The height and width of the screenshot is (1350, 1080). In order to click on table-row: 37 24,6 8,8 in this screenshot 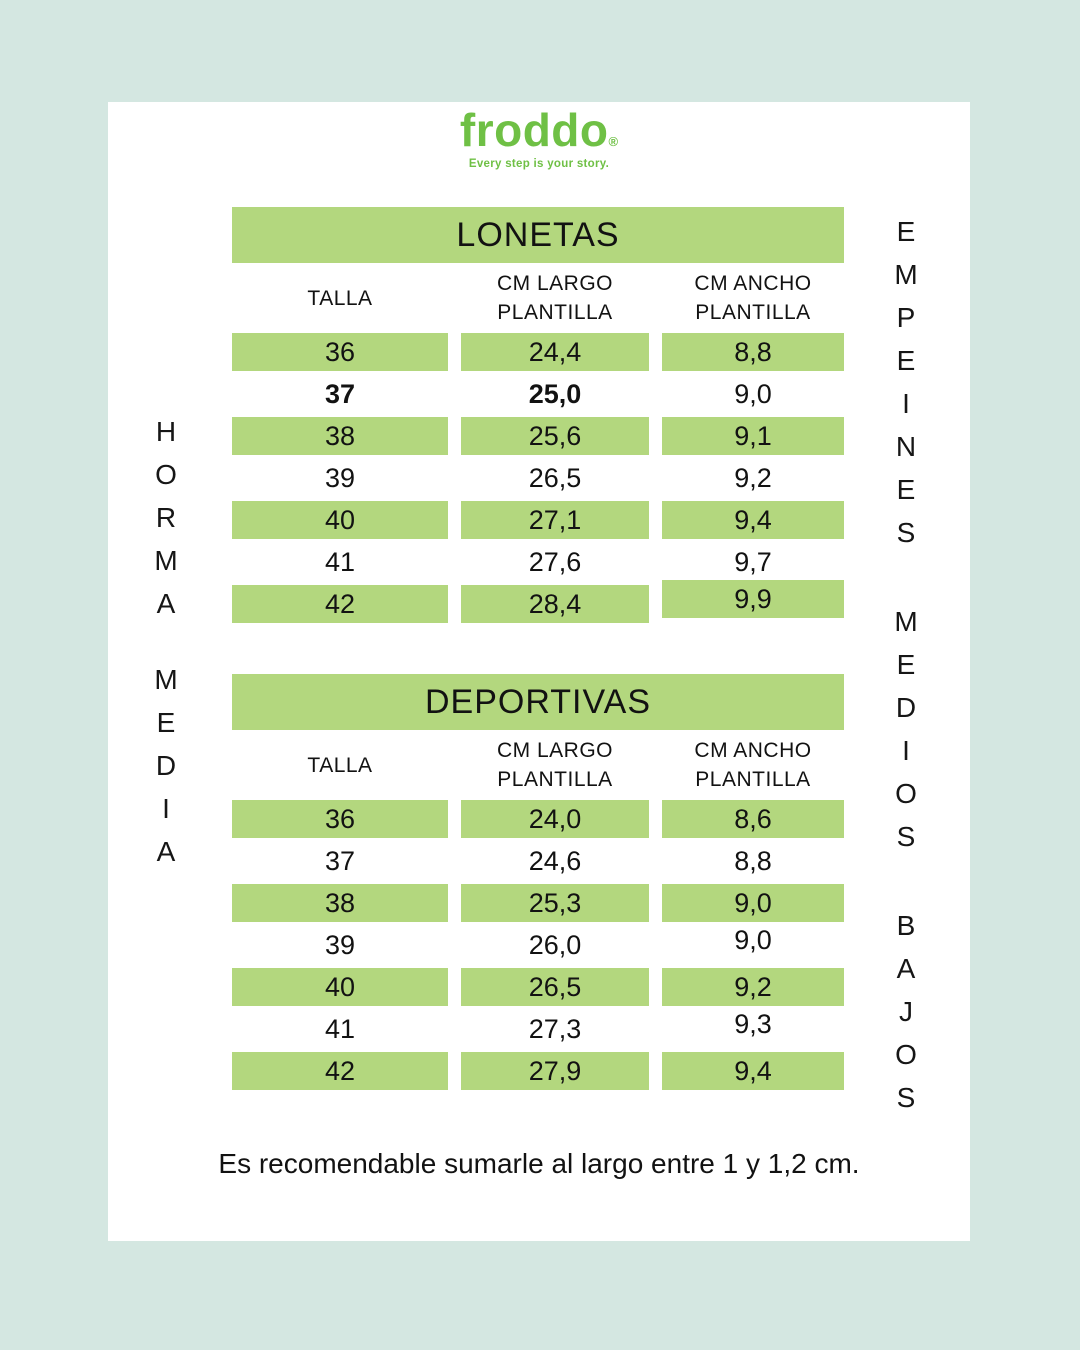, I will do `click(538, 861)`.